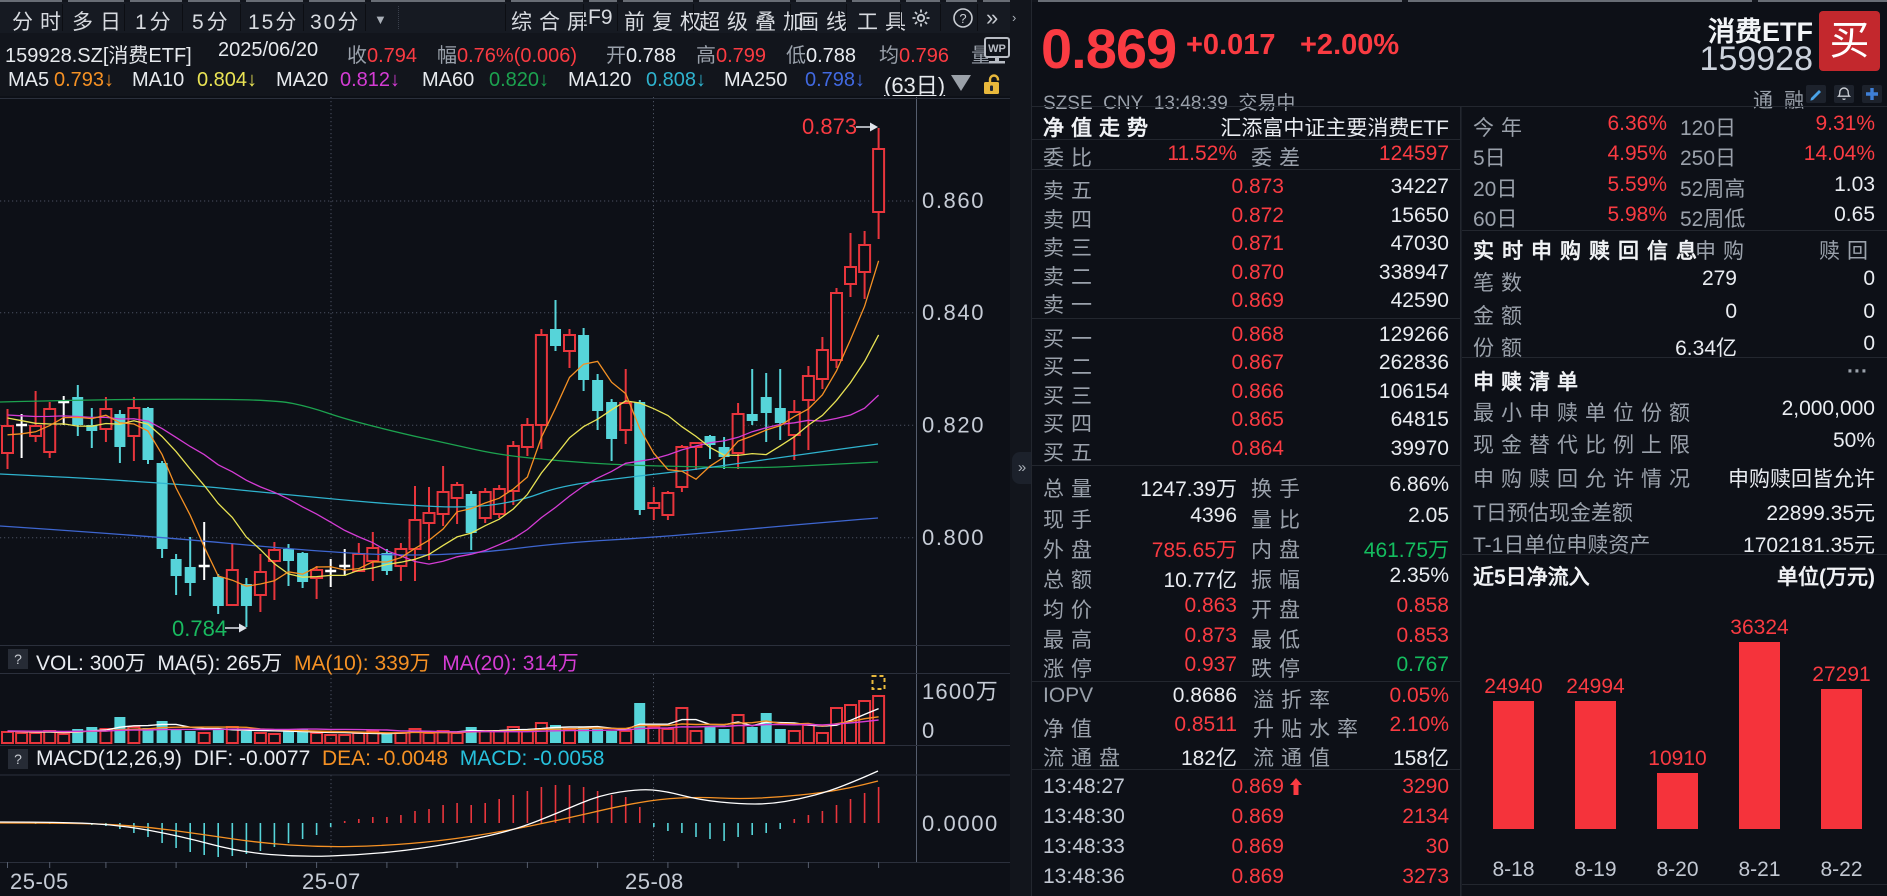  What do you see at coordinates (1841, 674) in the screenshot?
I see `svg-text: 27291` at bounding box center [1841, 674].